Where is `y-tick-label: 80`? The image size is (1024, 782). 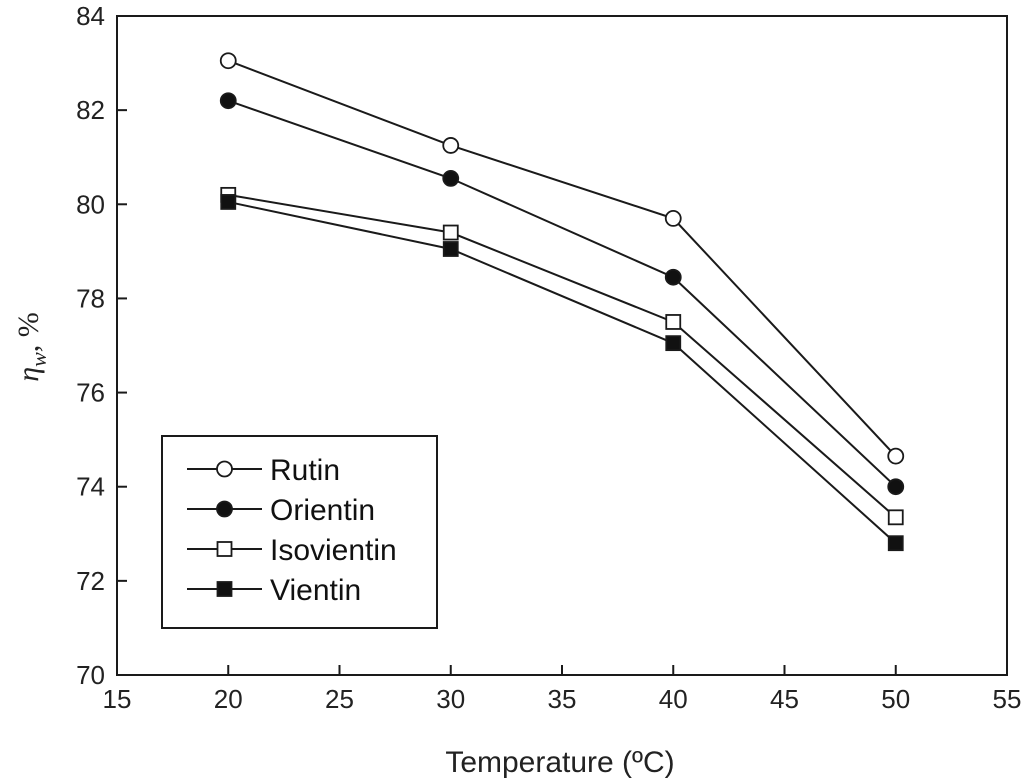
y-tick-label: 80 is located at coordinates (90, 204).